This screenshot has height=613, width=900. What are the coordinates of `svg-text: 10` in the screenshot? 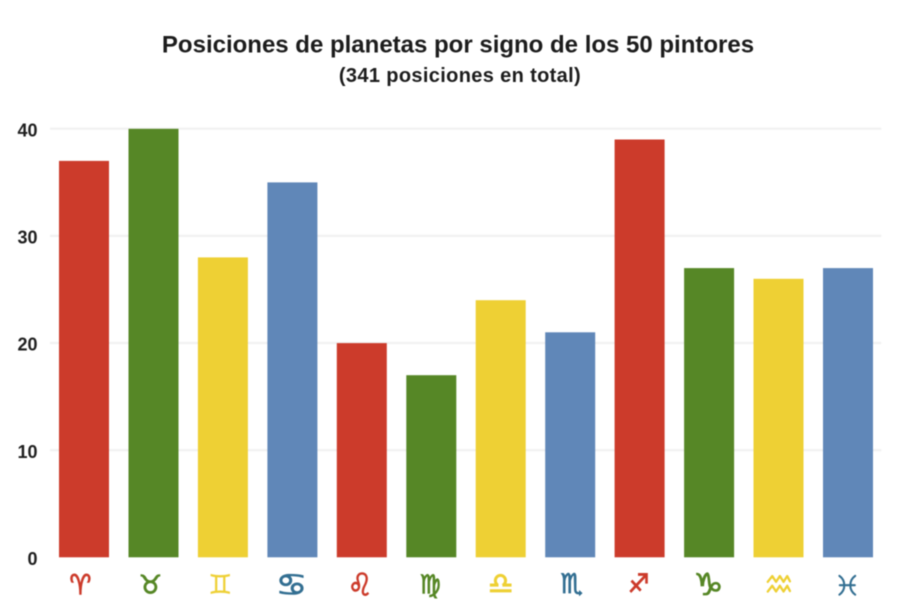 It's located at (27, 452).